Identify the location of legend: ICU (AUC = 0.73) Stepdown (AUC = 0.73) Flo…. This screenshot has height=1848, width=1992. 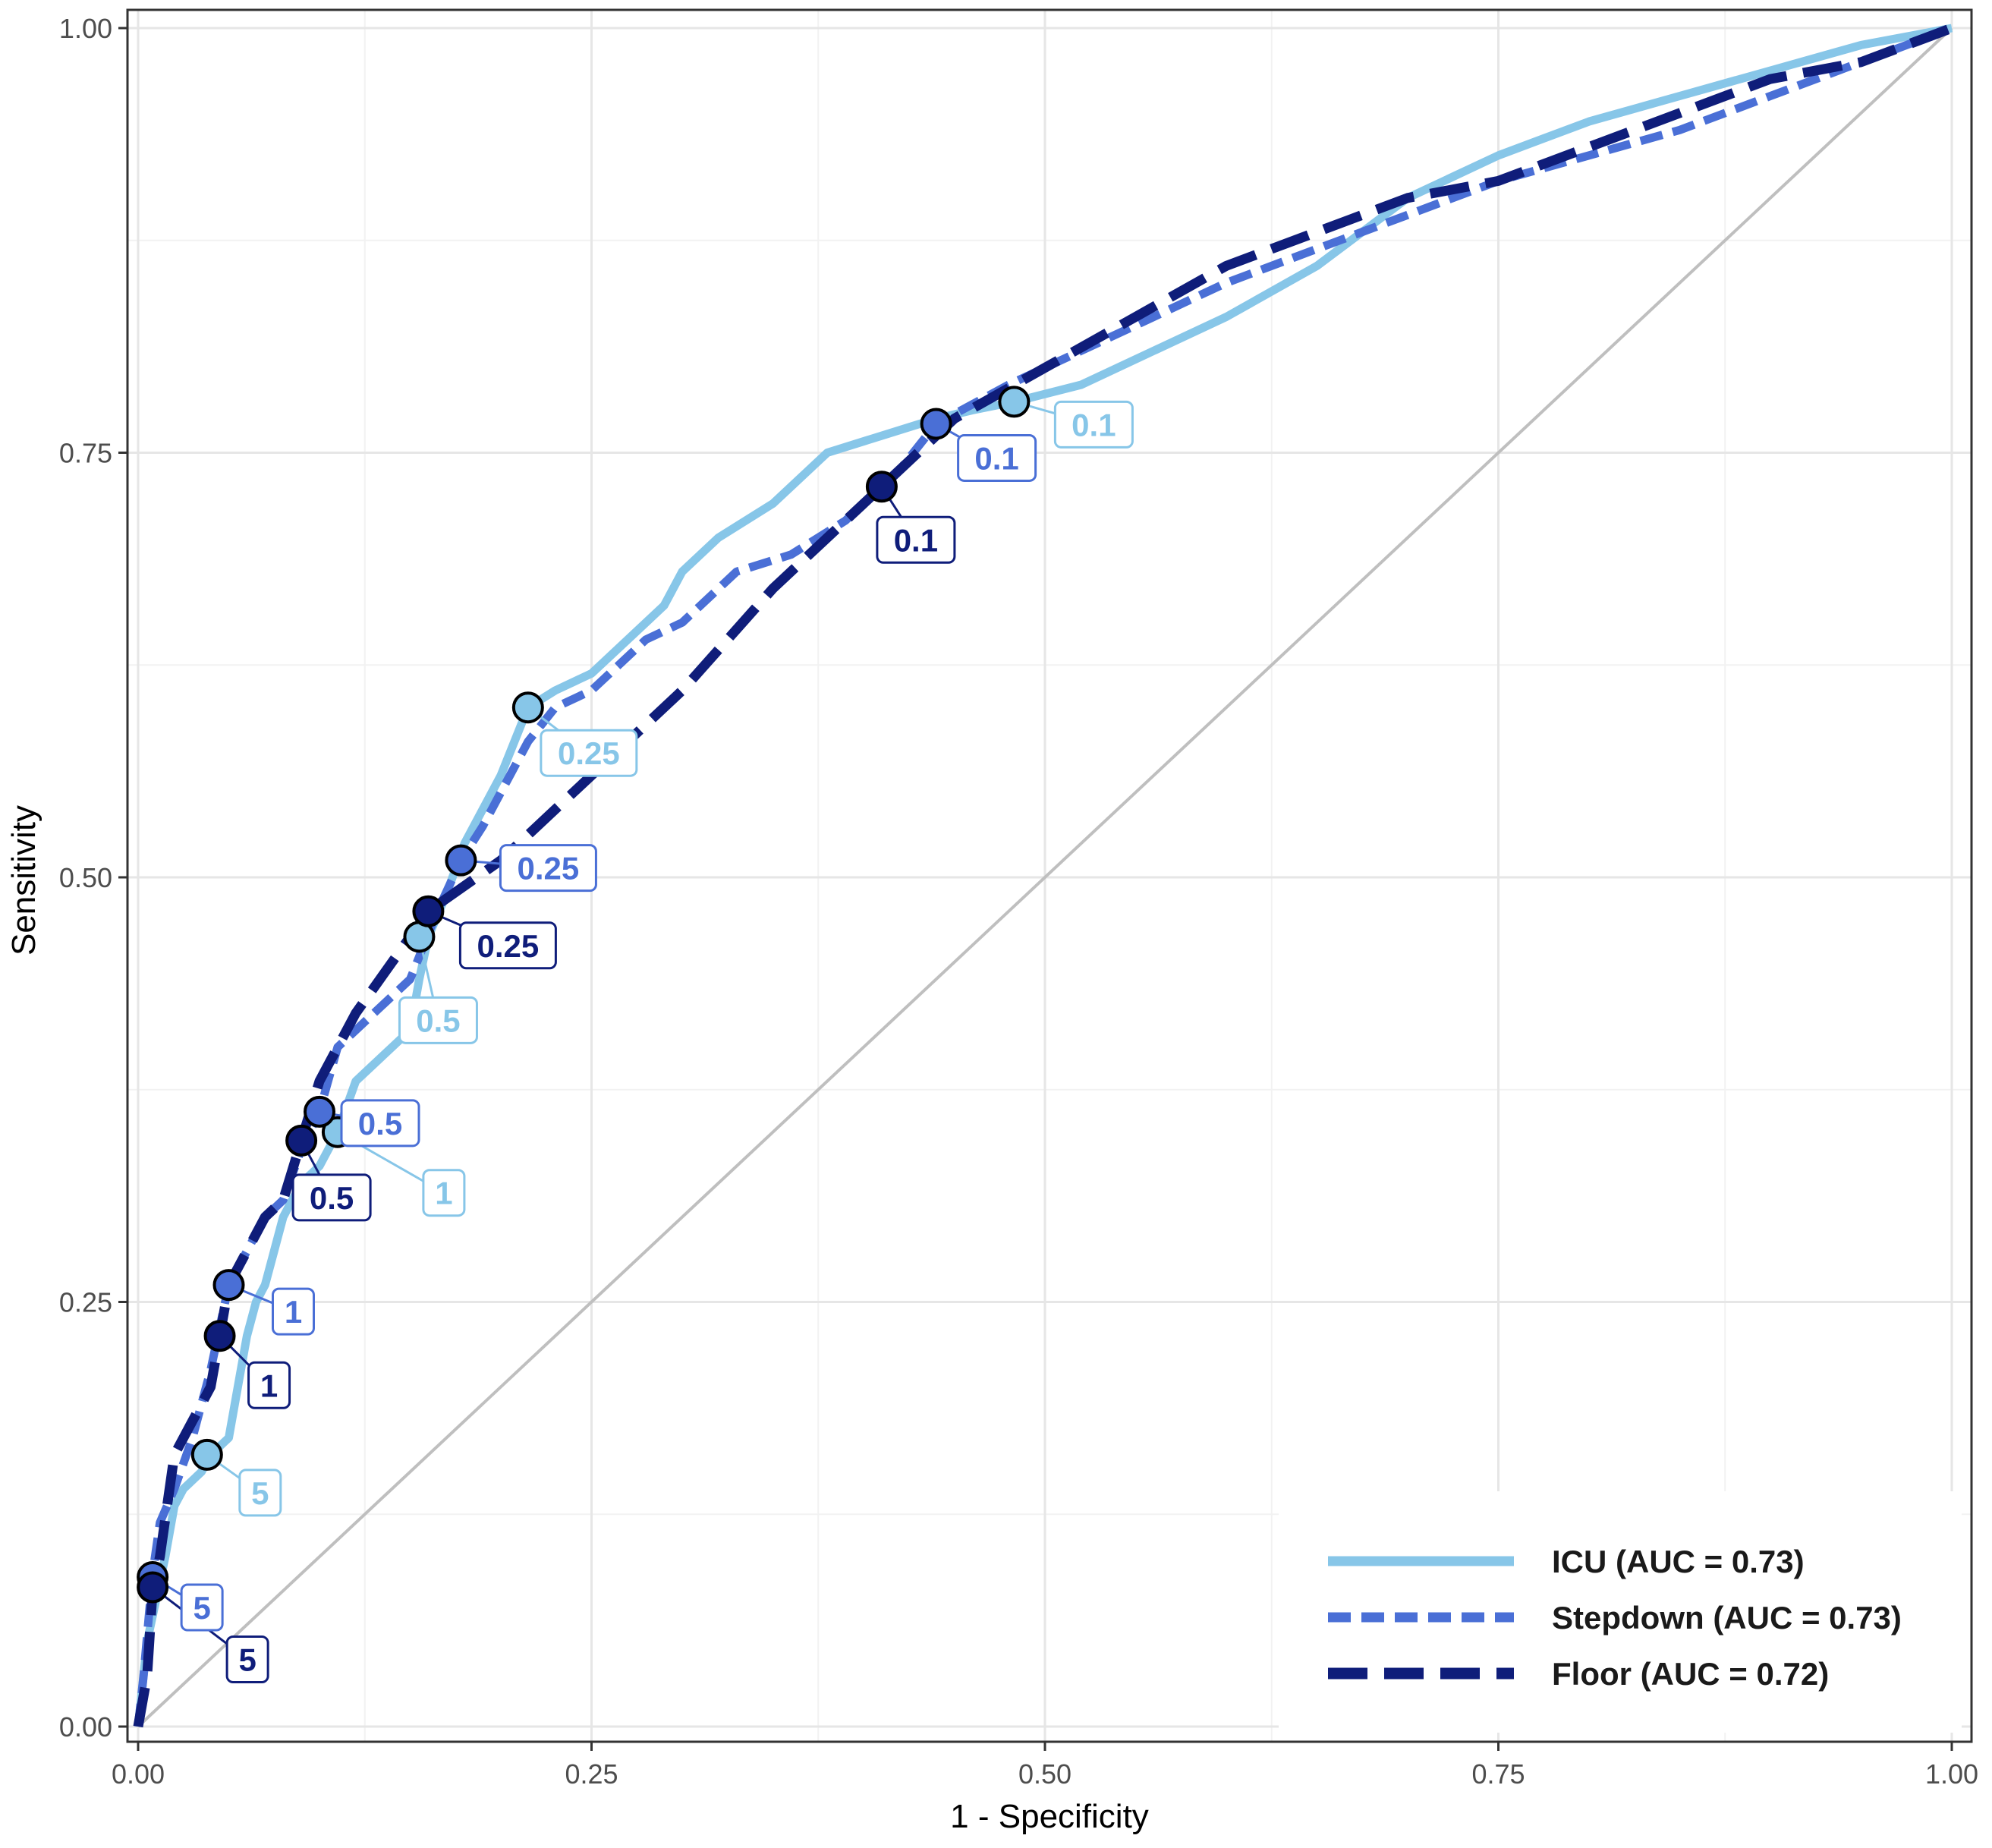
(1620, 1612).